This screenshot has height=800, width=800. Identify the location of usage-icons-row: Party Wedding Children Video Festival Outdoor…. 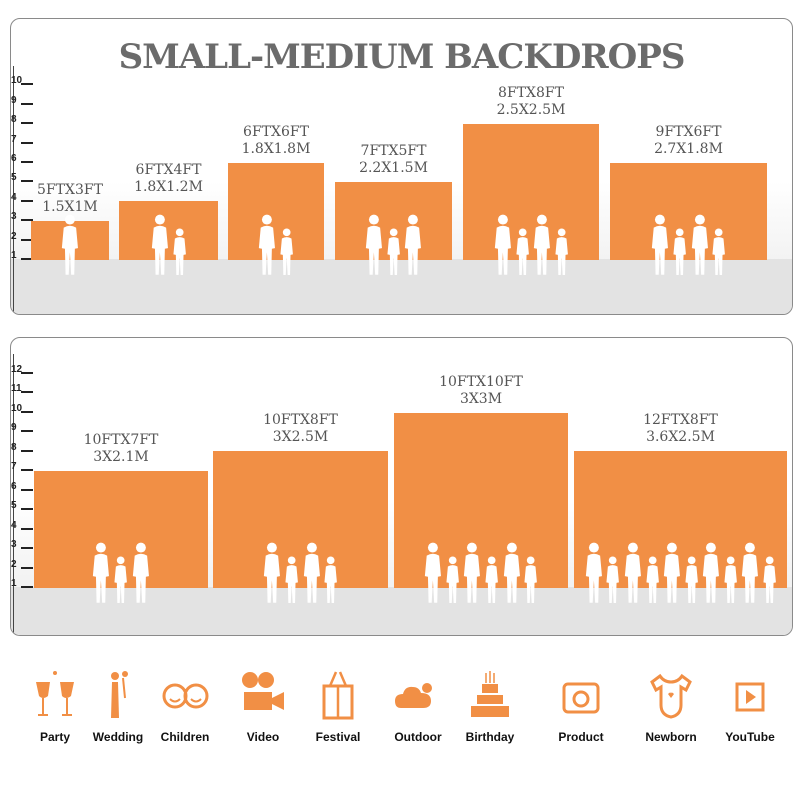
(400, 713).